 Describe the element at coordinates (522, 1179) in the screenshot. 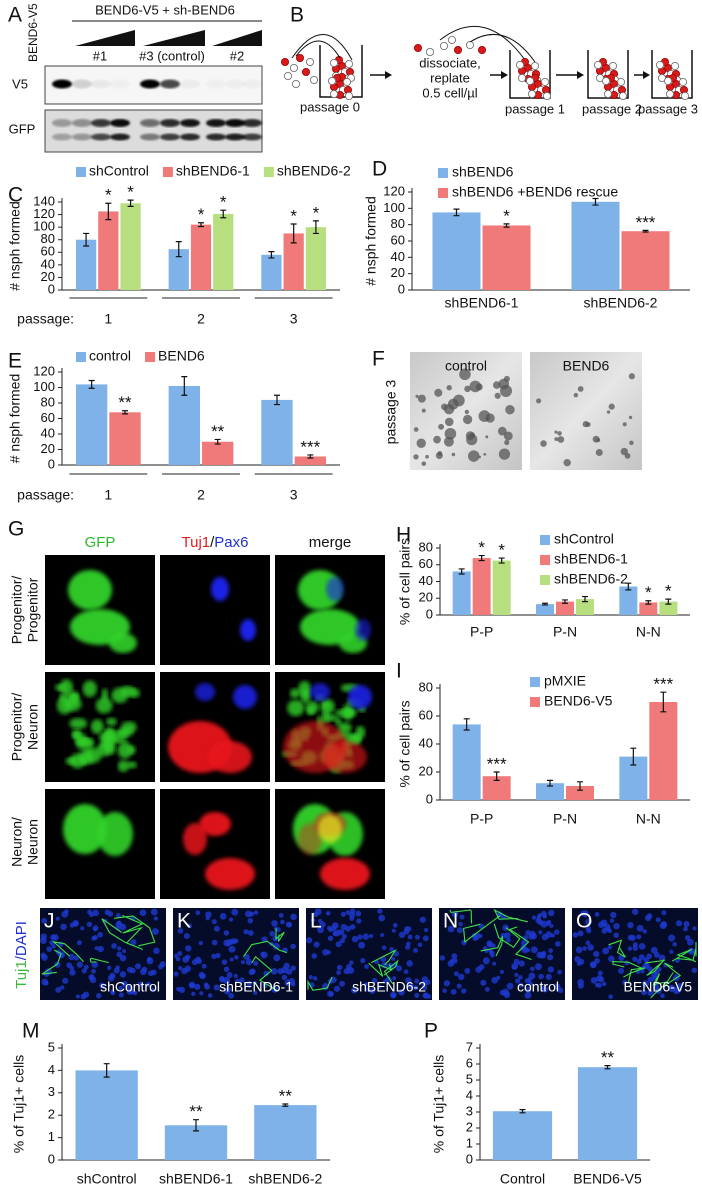

I see `x-tick-label: Control` at that location.